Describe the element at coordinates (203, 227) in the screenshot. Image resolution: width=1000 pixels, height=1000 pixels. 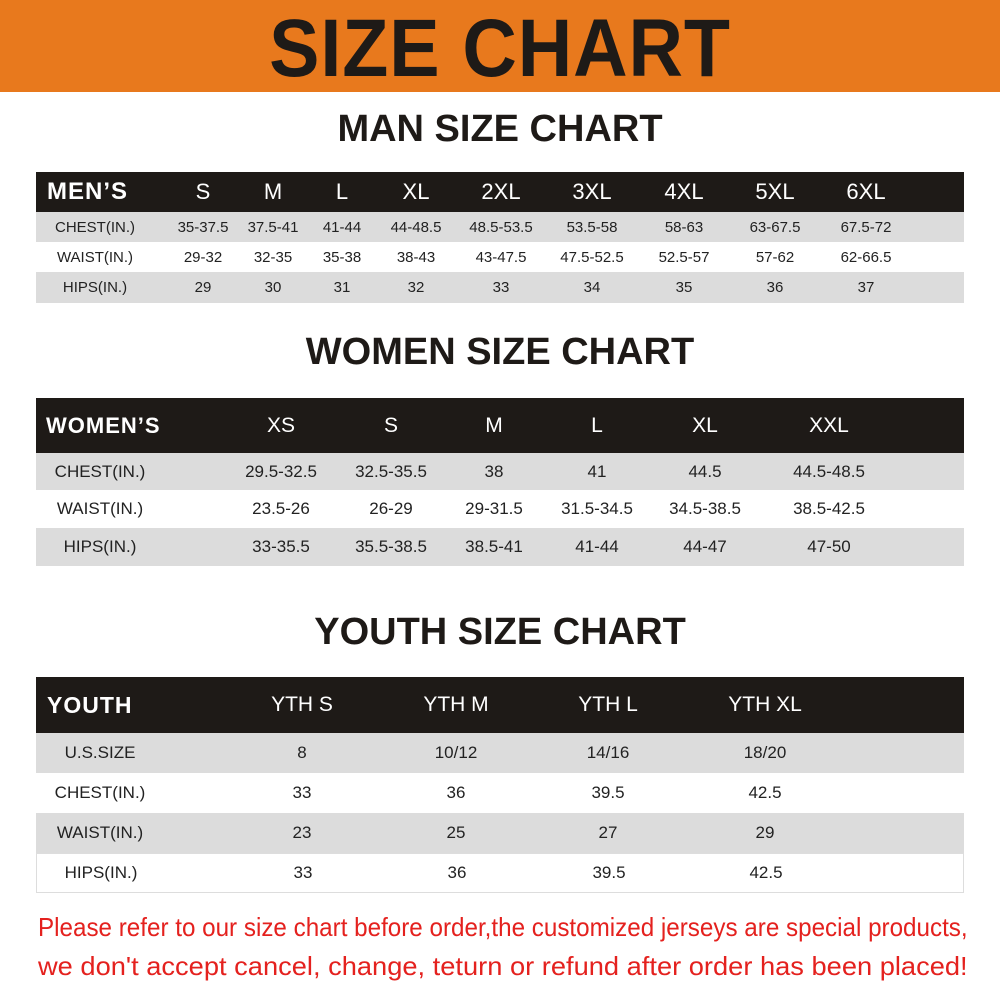
I see `men-cell-value: 35-37.5` at that location.